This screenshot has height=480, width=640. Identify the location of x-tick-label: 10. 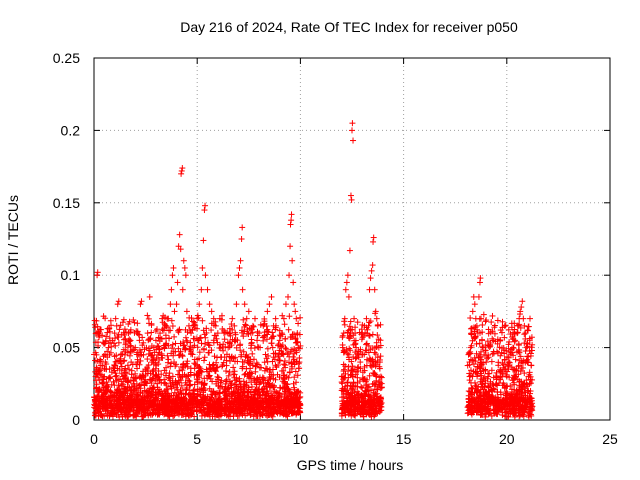
(301, 439).